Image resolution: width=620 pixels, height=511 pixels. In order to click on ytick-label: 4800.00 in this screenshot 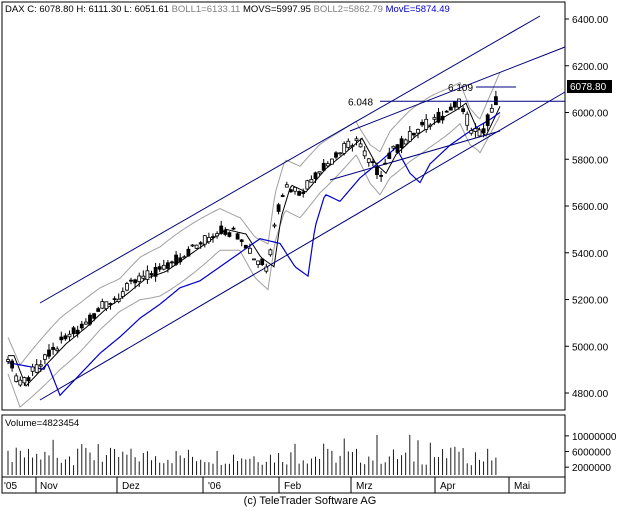, I will do `click(590, 394)`.